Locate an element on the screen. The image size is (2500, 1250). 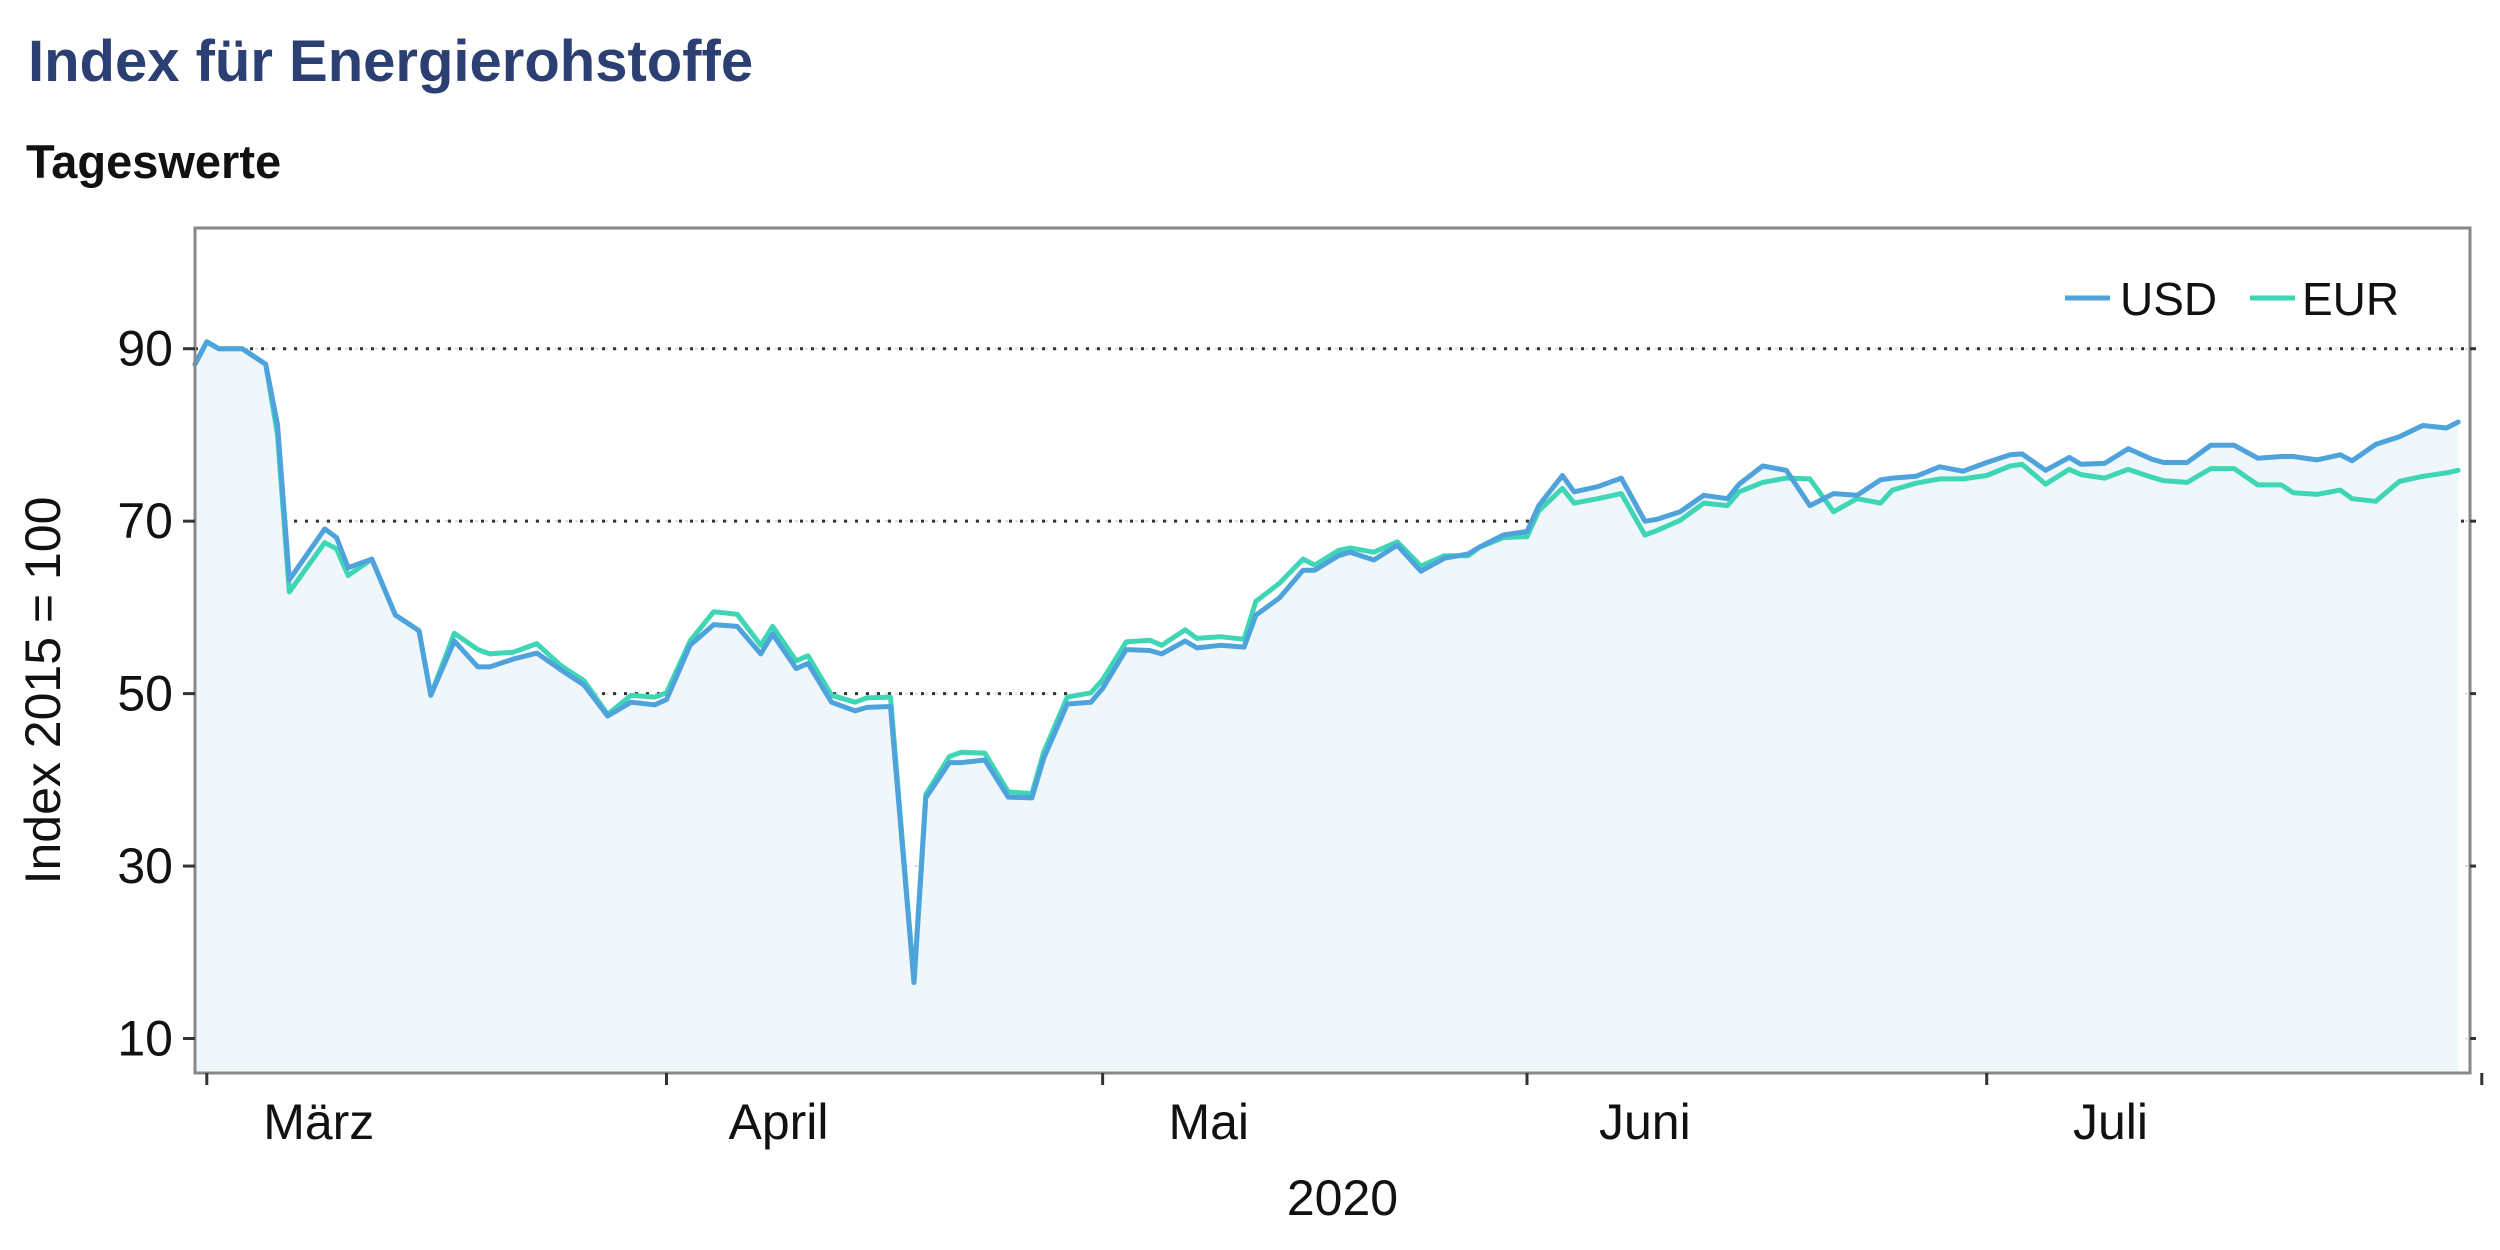
legend-eur-label: EUR is located at coordinates (2350, 299).